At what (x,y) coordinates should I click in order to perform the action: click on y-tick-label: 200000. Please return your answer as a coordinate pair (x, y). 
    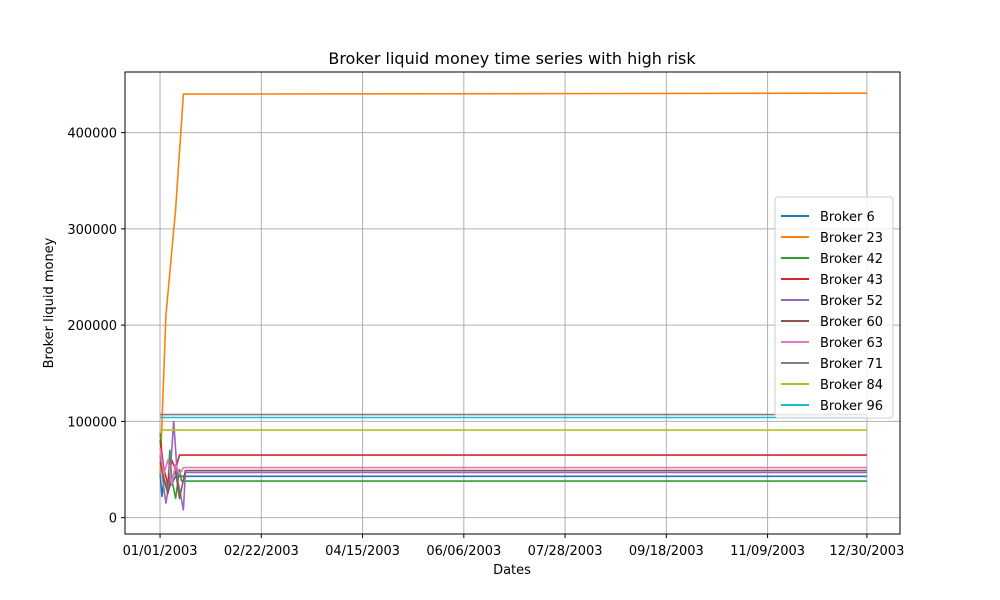
    Looking at the image, I should click on (92, 326).